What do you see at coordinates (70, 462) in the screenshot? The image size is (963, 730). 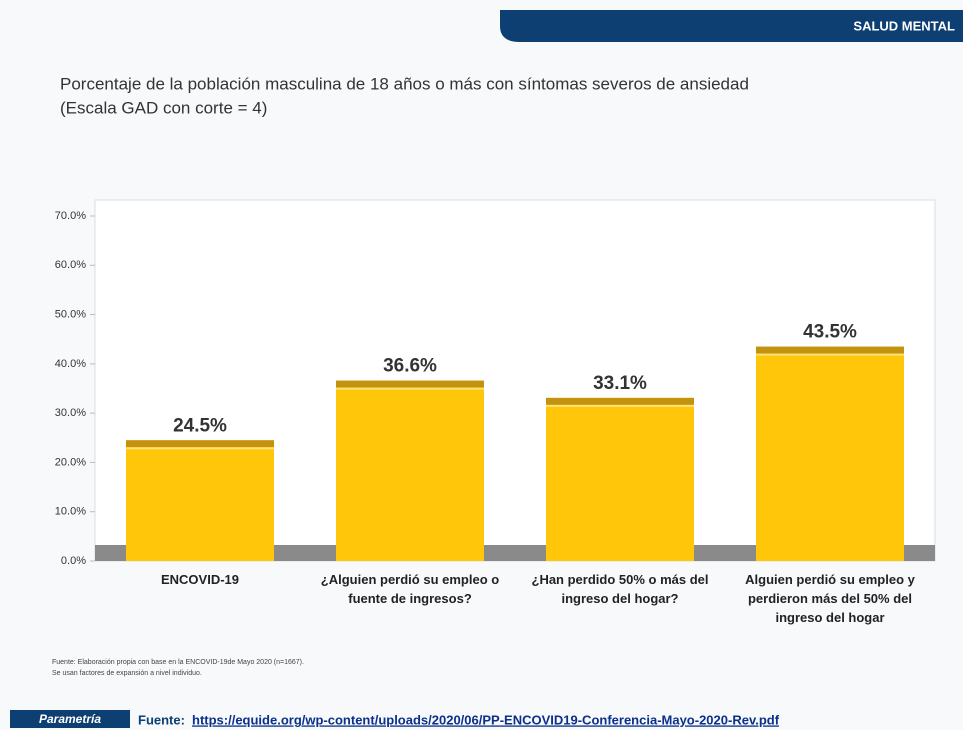 I see `y-tick-label: 20.0%` at bounding box center [70, 462].